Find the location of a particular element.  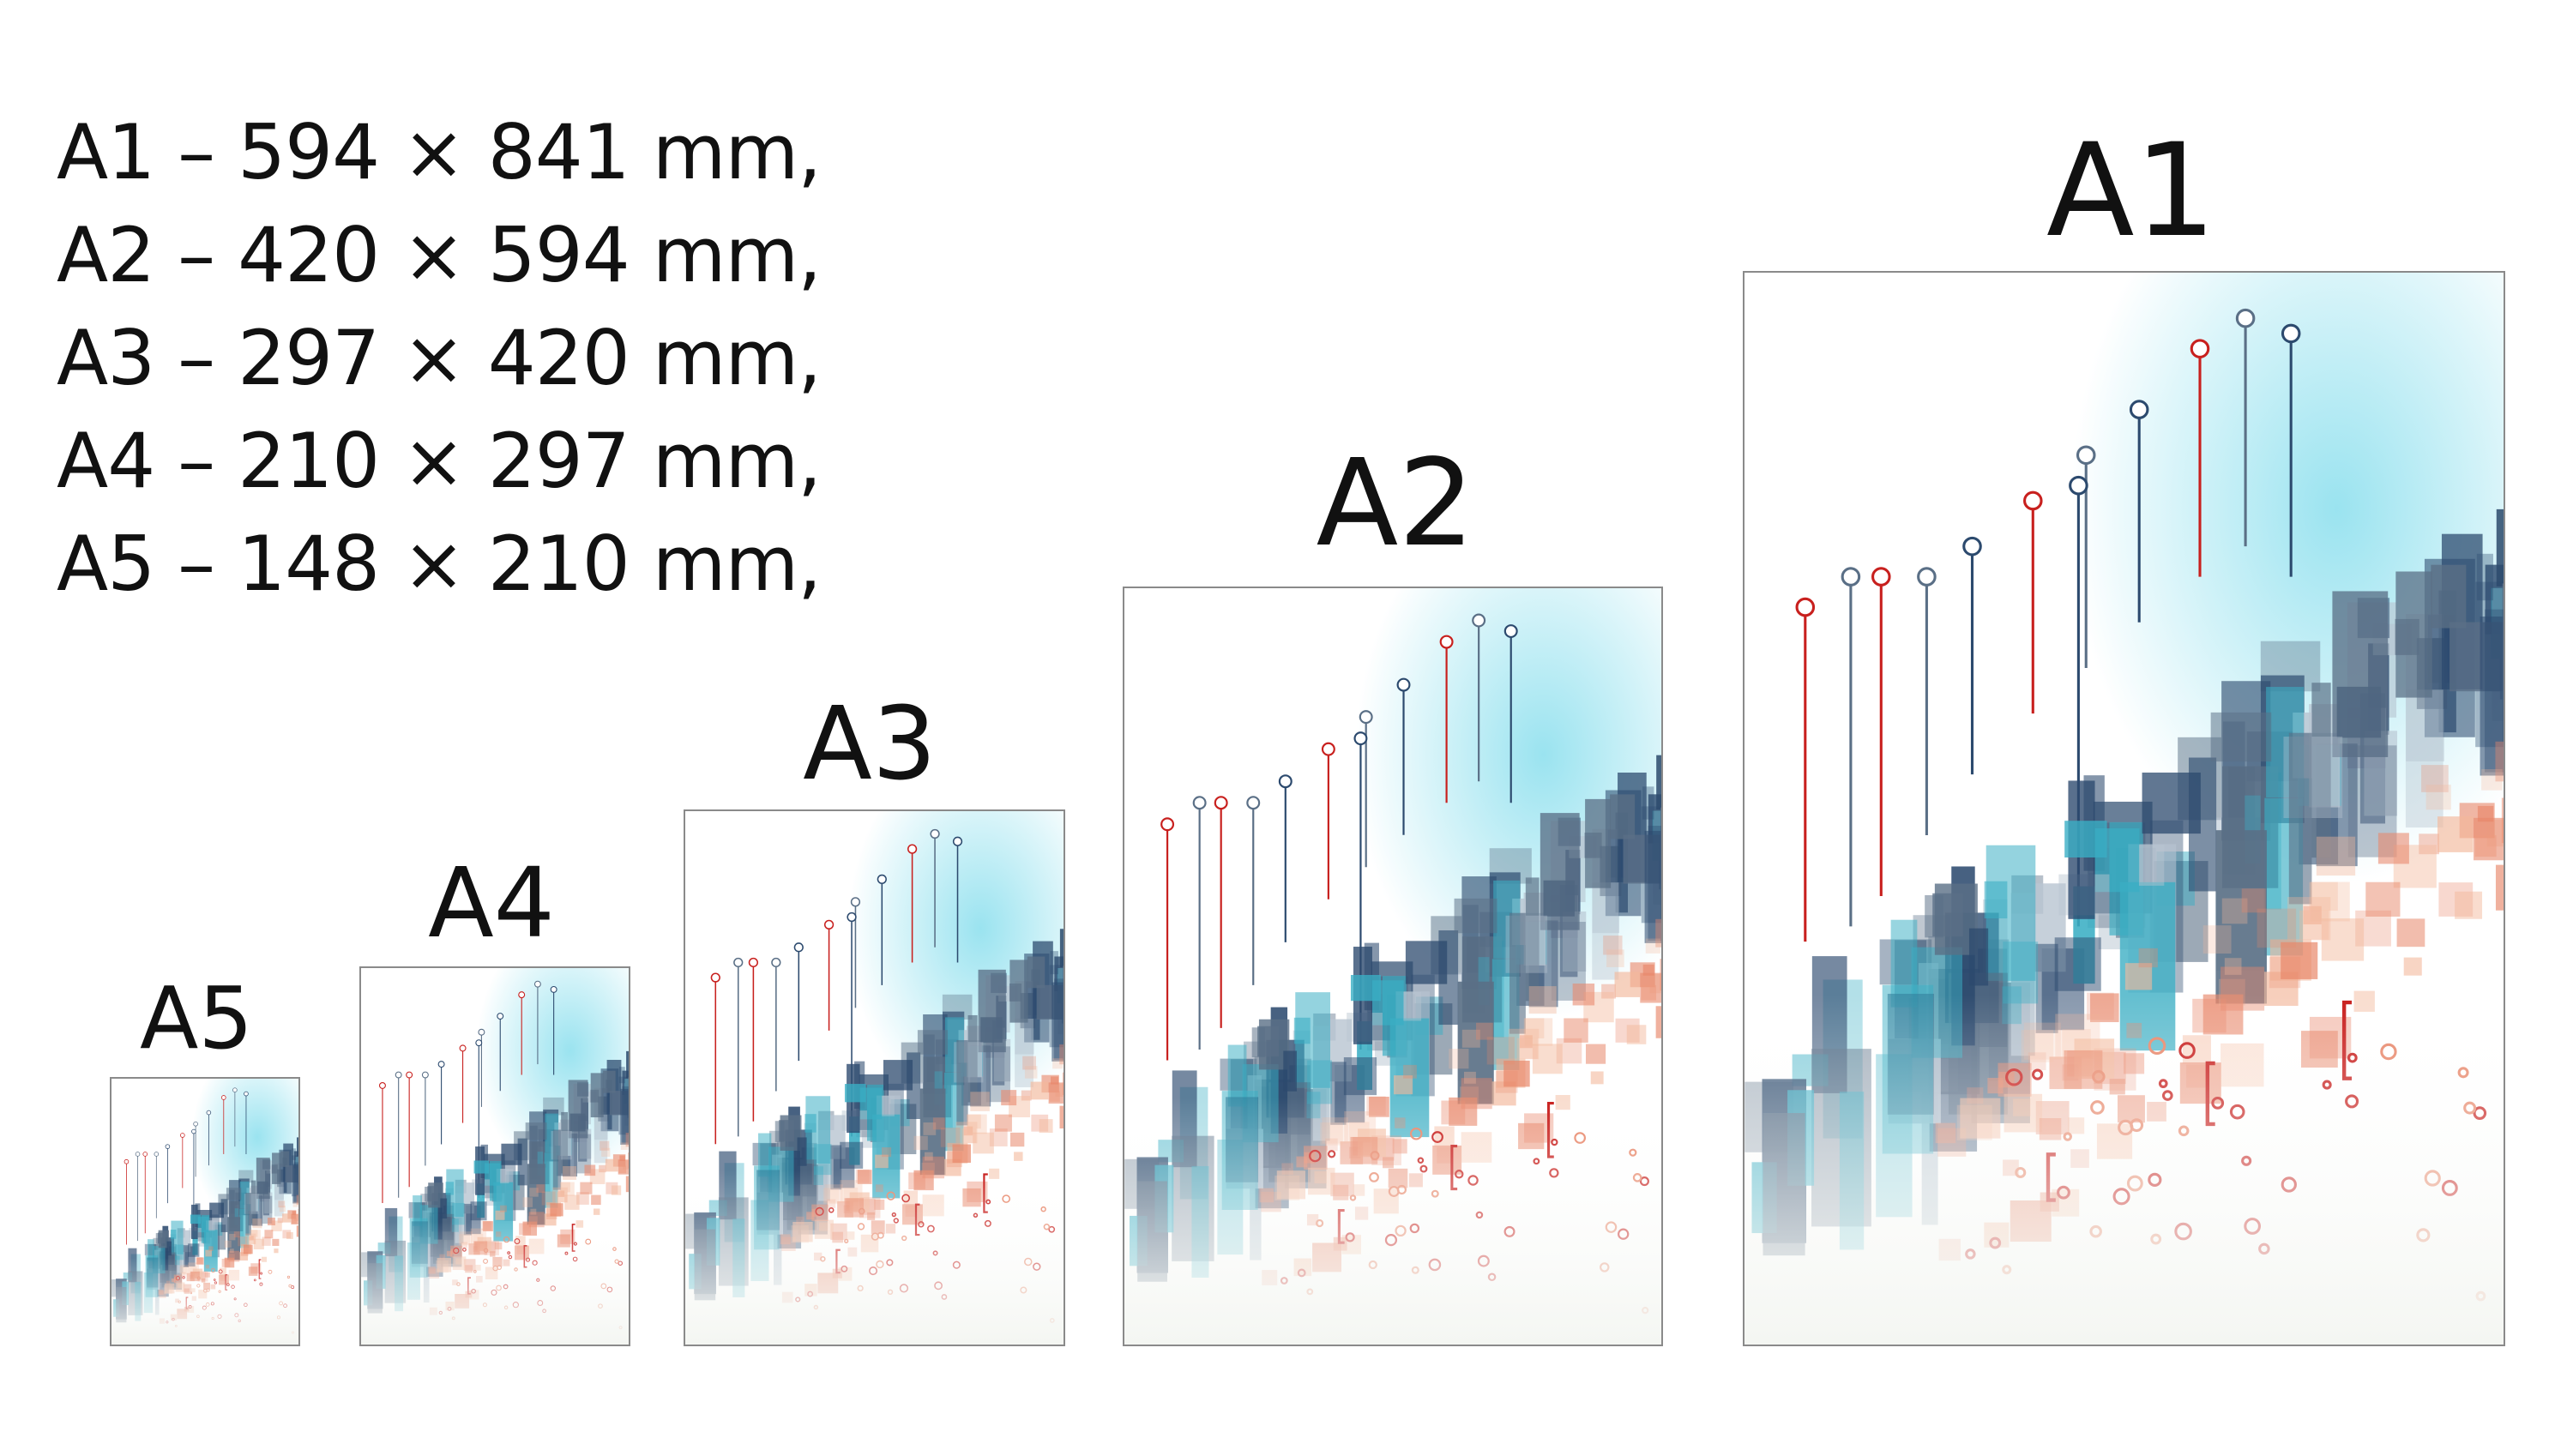

spec-a3: A3 – 297 × 420 mm, is located at coordinates (439, 358).